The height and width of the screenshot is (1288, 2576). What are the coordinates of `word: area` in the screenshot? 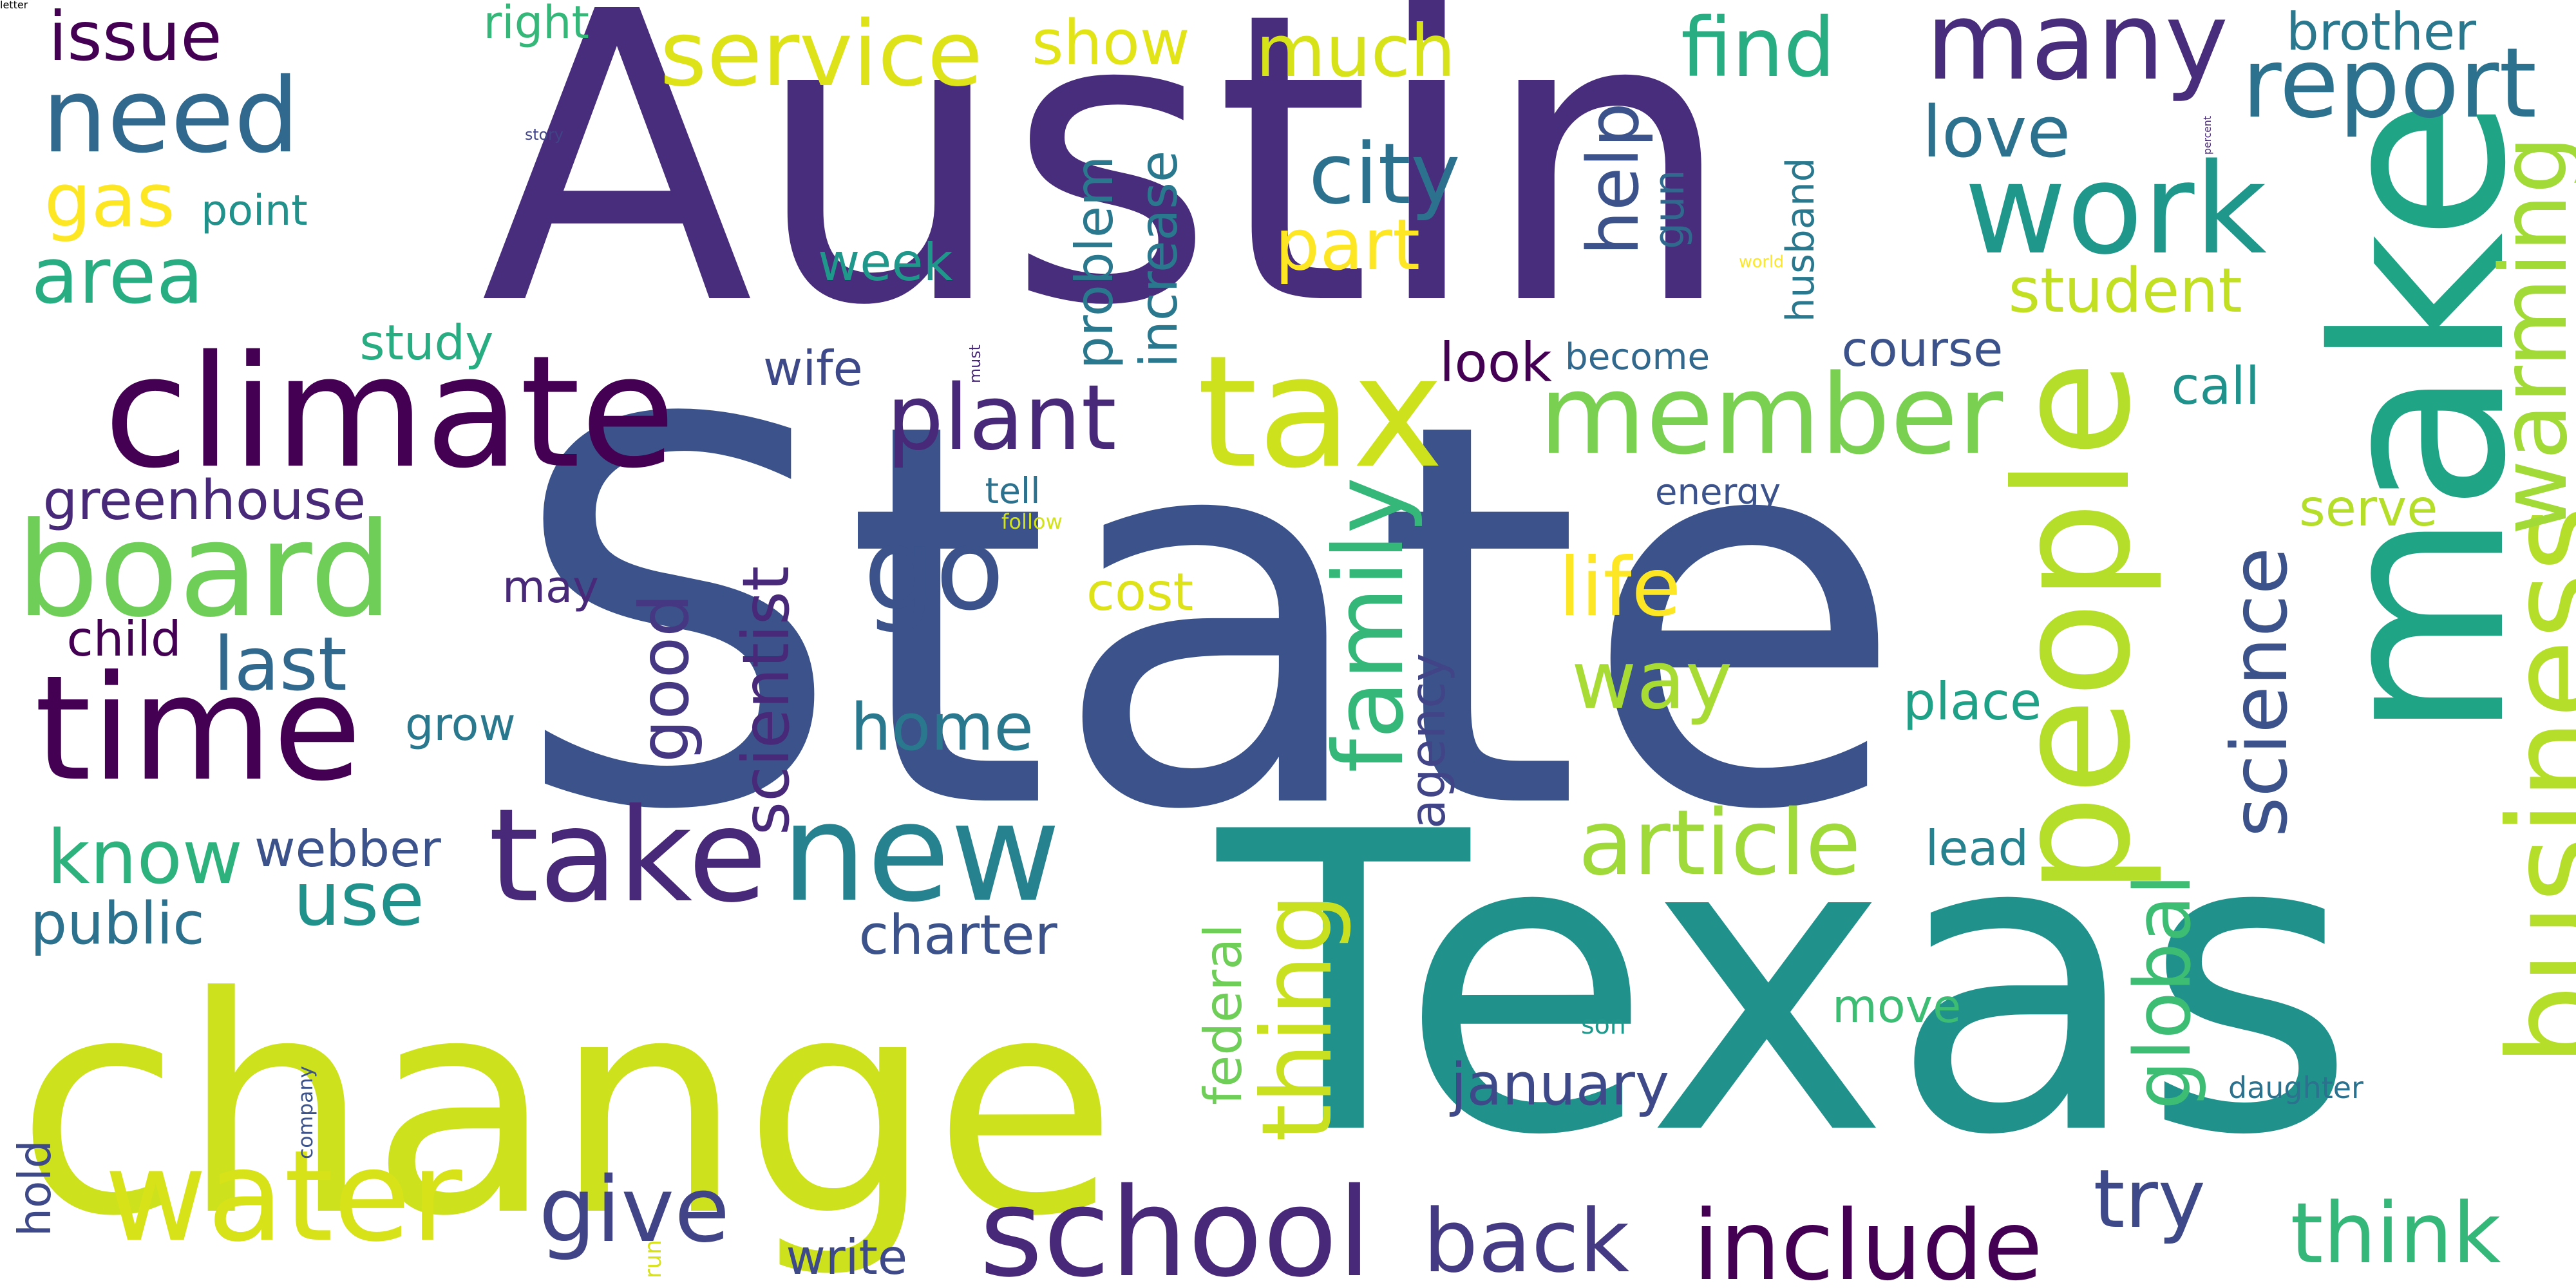 It's located at (117, 277).